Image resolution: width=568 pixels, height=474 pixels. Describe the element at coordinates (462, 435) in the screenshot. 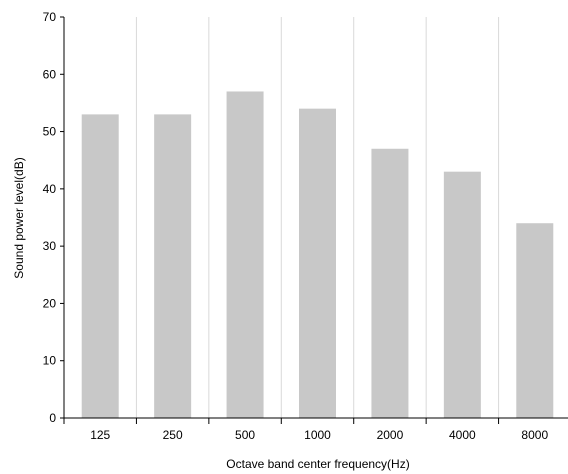

I see `x-tick-label-4000: 4000` at that location.